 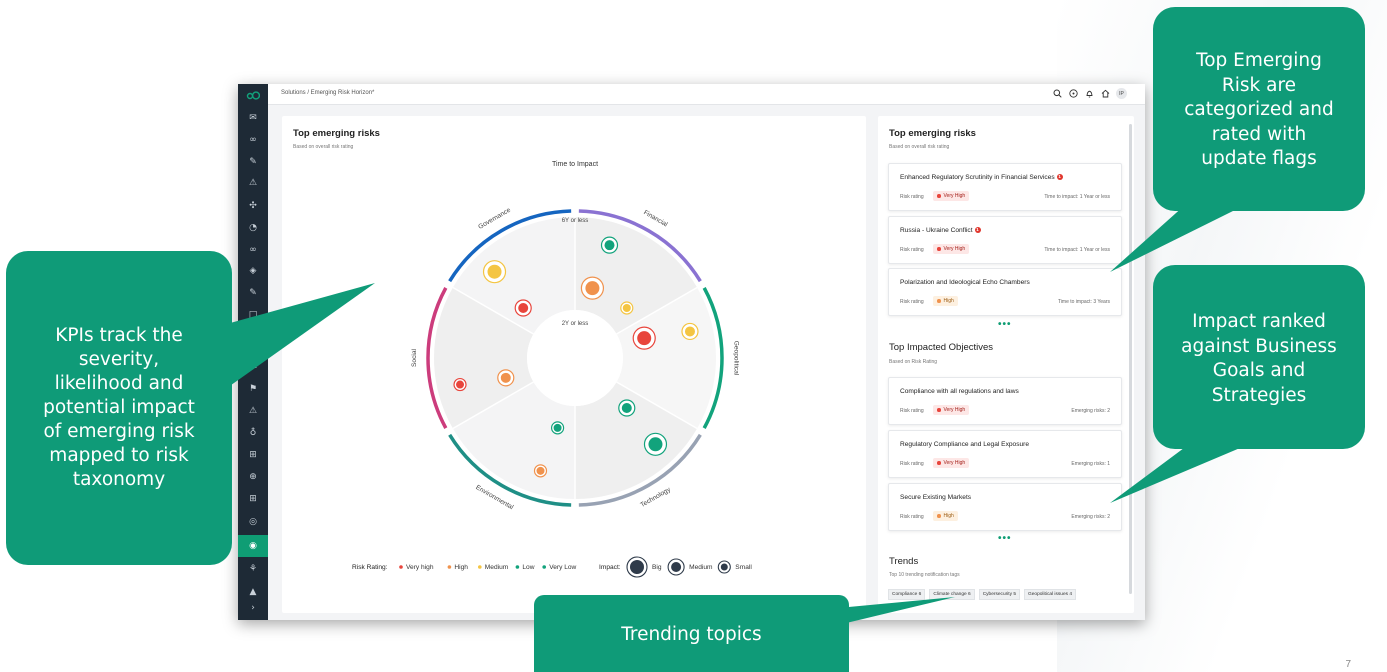 What do you see at coordinates (907, 594) in the screenshot?
I see `trend-tag: Compliance 6` at bounding box center [907, 594].